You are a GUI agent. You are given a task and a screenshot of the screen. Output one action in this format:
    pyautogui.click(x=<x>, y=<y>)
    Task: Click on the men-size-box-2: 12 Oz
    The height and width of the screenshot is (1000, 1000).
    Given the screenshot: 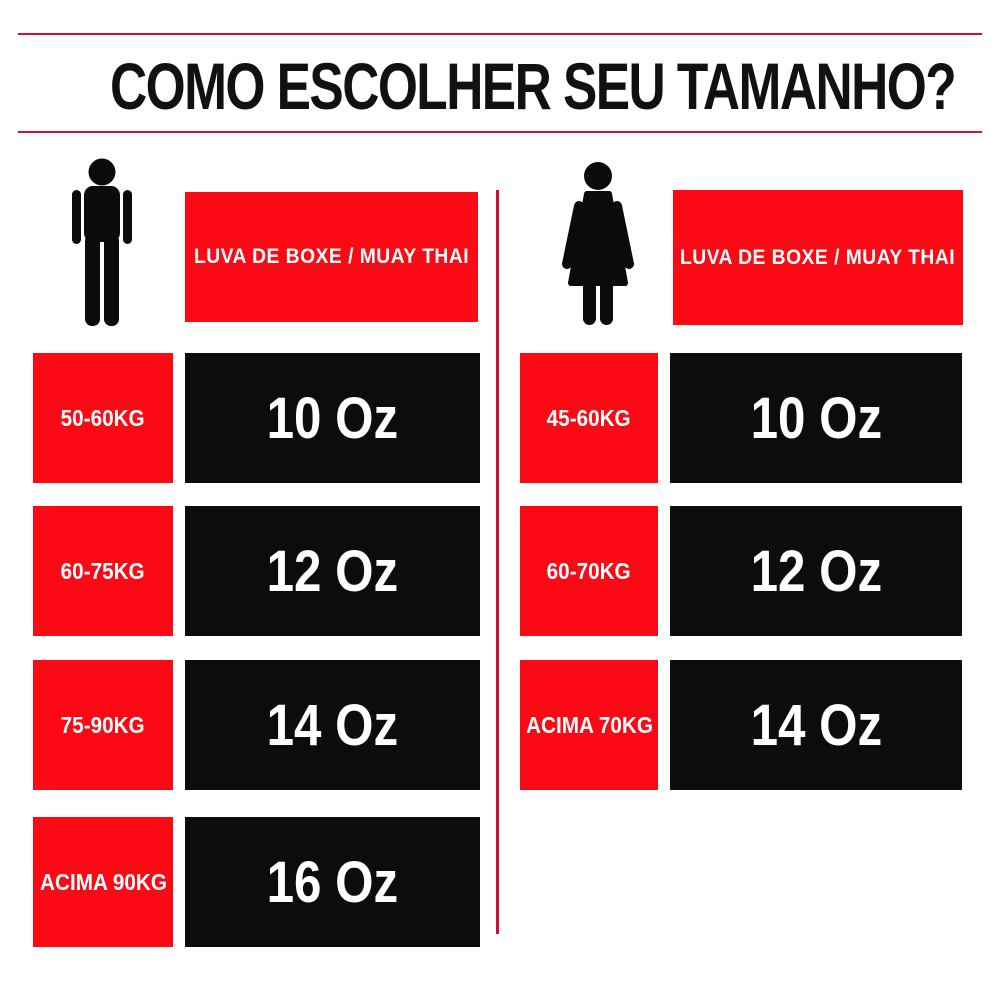 What is the action you would take?
    pyautogui.click(x=332, y=571)
    